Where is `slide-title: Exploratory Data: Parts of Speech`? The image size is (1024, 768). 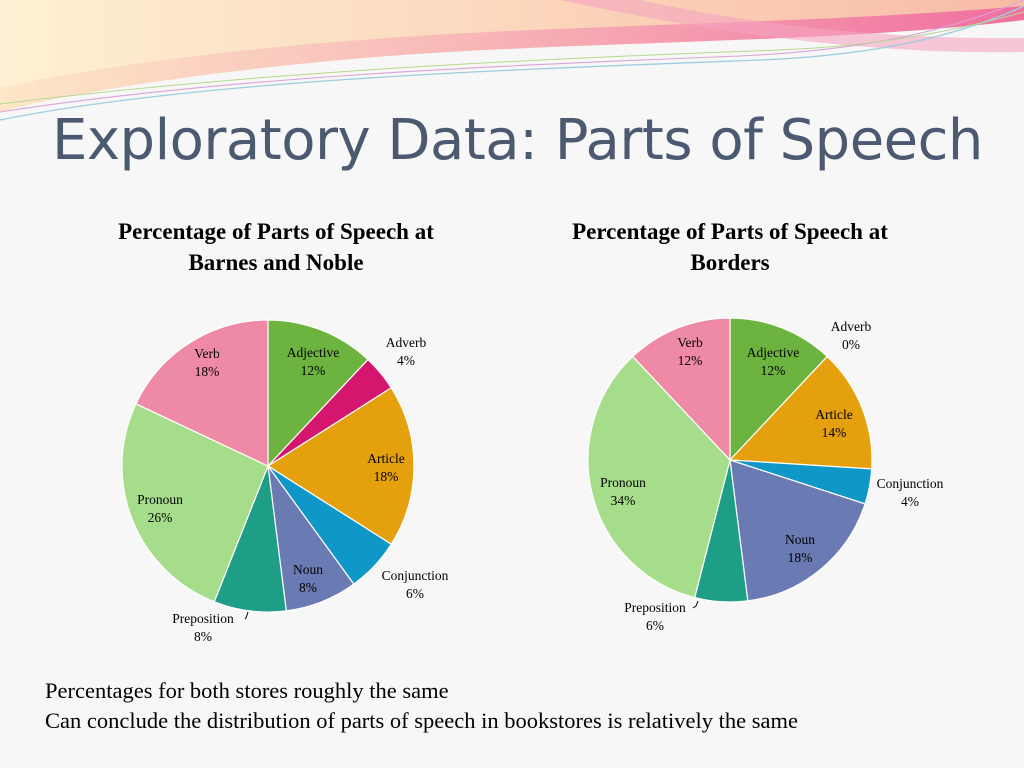 slide-title: Exploratory Data: Parts of Speech is located at coordinates (517, 140).